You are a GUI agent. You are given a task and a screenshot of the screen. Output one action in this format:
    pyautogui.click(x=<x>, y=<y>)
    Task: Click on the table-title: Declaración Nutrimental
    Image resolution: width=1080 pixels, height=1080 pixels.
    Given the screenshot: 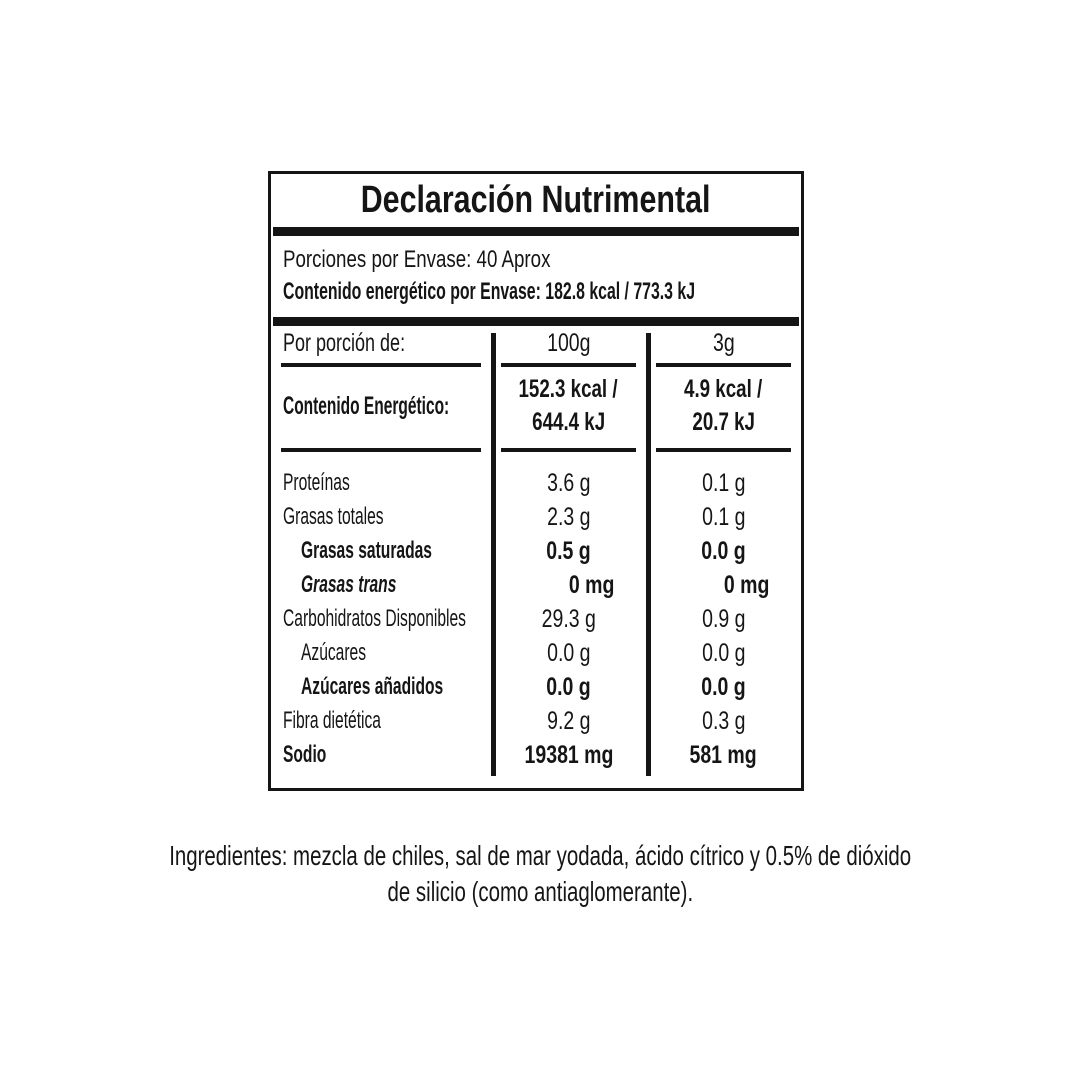 What is the action you would take?
    pyautogui.click(x=536, y=200)
    